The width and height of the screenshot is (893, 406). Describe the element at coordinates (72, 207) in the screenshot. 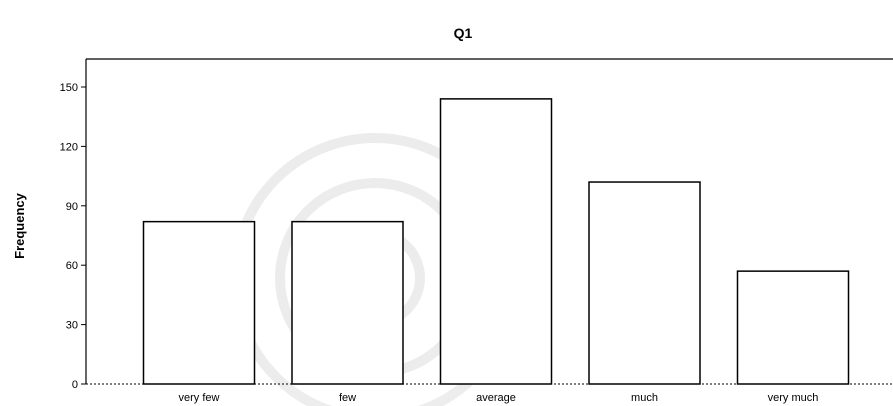

I see `y-tick-label: 90` at that location.